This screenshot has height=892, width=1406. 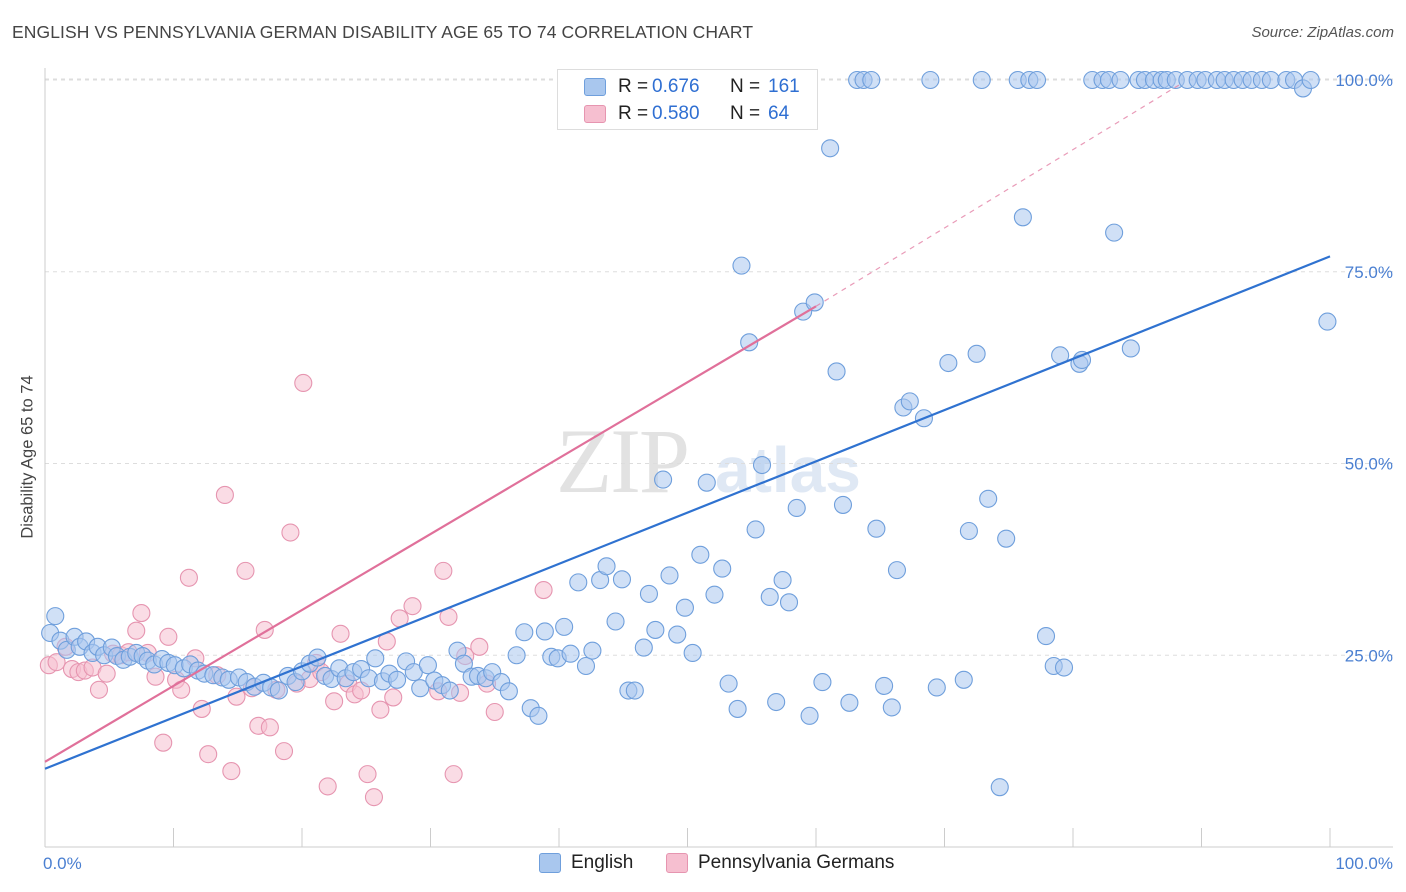 I want to click on watermark: ZIP atlas, so click(x=708, y=461).